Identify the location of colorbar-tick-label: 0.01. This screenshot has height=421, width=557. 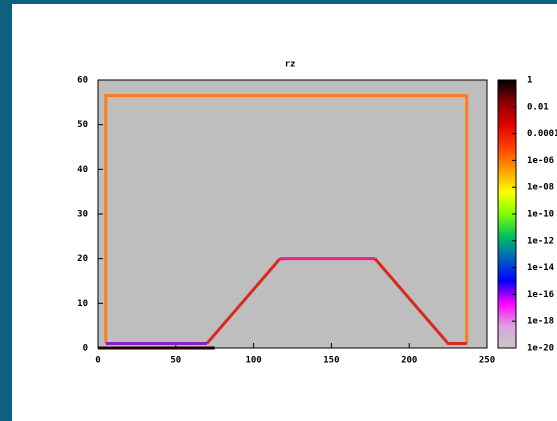
(538, 107).